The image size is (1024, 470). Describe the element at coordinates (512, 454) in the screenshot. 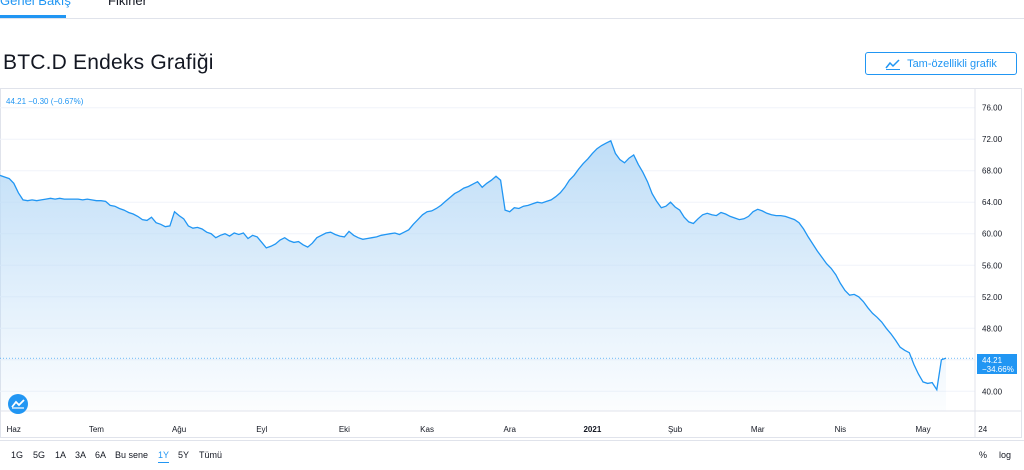

I see `time-range-bar: 1G 5G 1A 3A 6A Bu sene 1Y 5Y Tümü % log` at that location.